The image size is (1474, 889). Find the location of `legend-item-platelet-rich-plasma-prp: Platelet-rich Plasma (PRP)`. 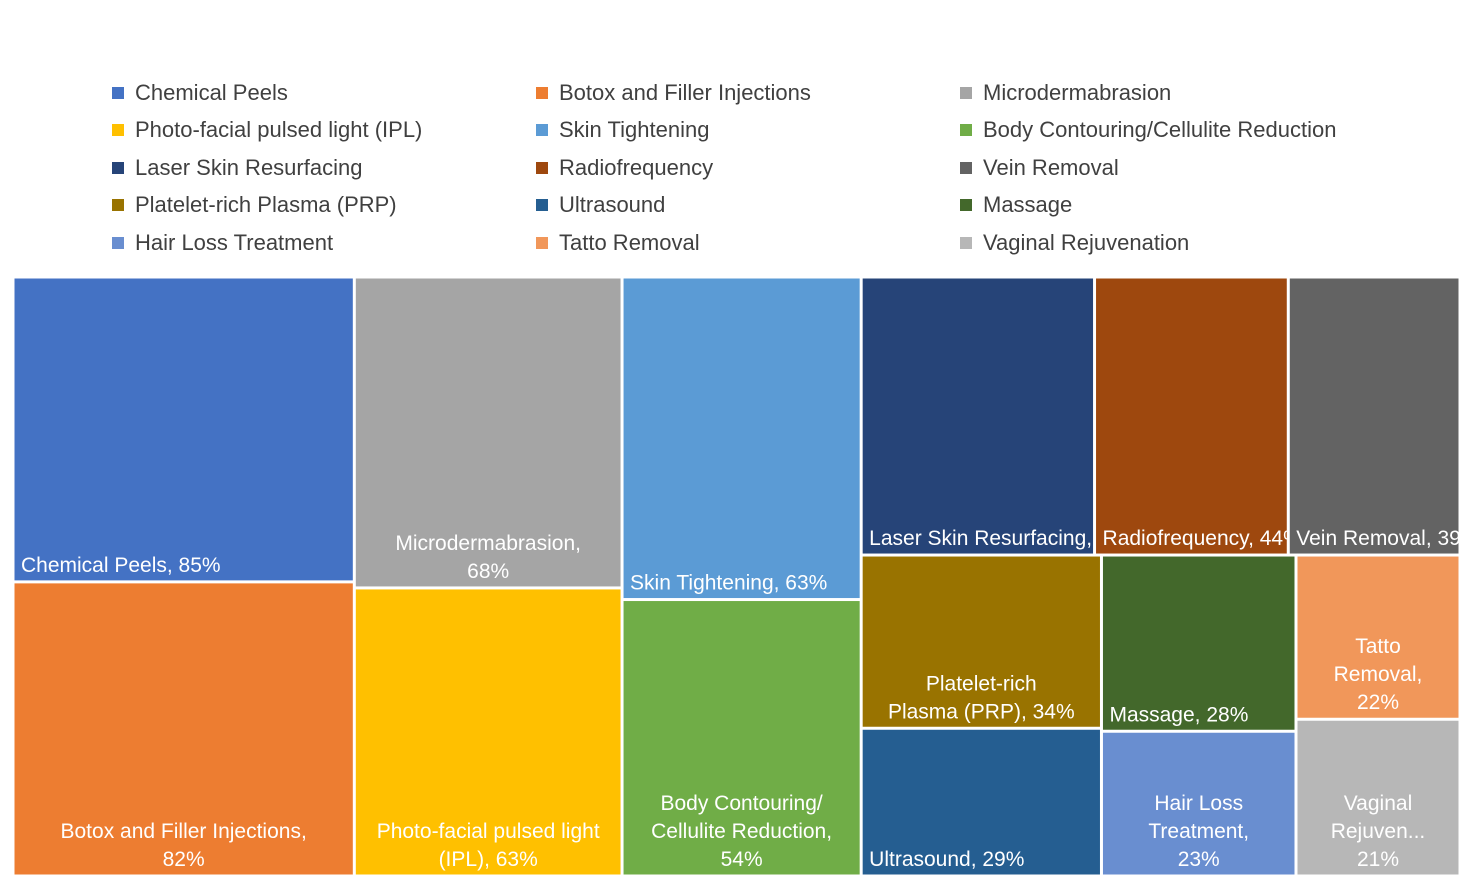

legend-item-platelet-rich-plasma-prp: Platelet-rich Plasma (PRP) is located at coordinates (254, 205).